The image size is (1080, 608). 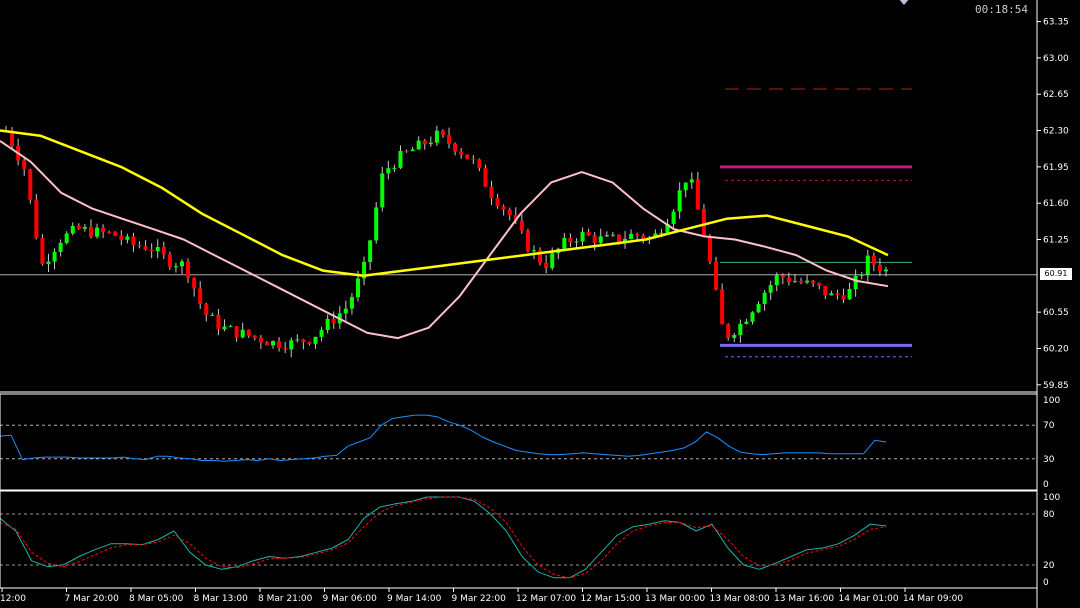 What do you see at coordinates (933, 599) in the screenshot?
I see `time-tick-label: 14 Mar 09:00` at bounding box center [933, 599].